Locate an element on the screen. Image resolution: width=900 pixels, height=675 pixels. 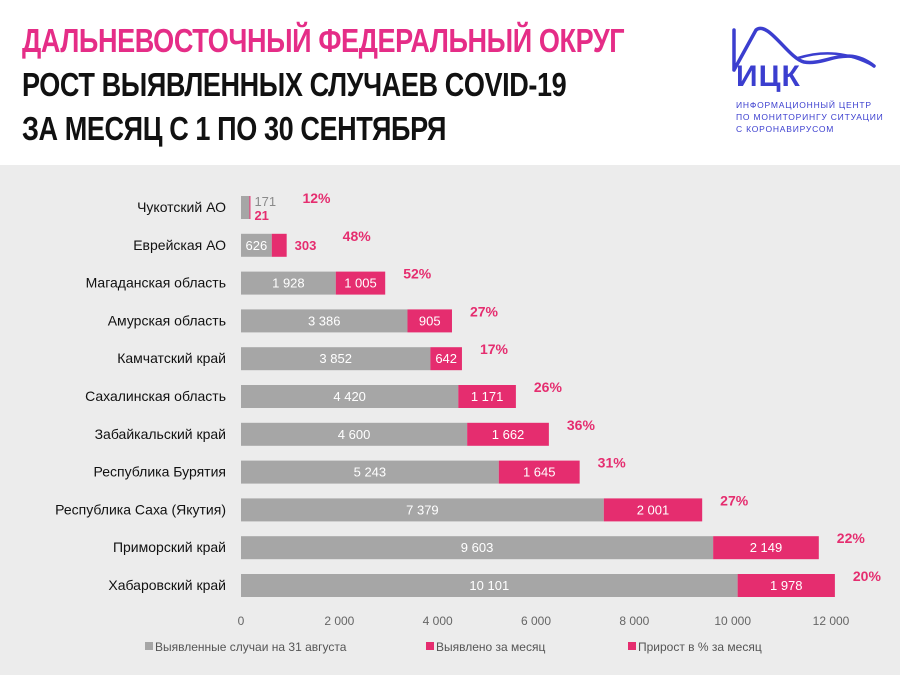
growth-label: 20% is located at coordinates (867, 576).